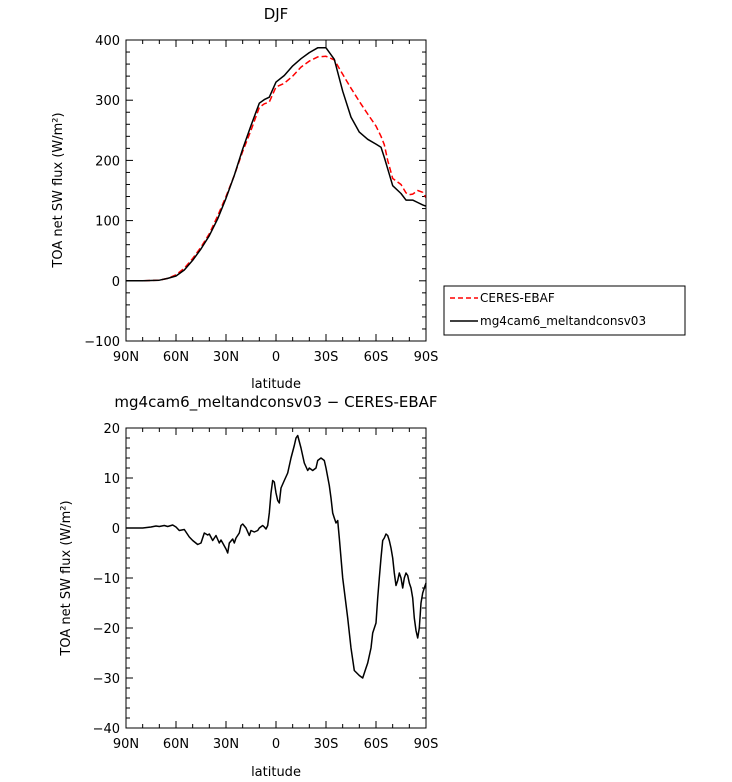 The height and width of the screenshot is (782, 732). I want to click on bottom-series-group, so click(276, 556).